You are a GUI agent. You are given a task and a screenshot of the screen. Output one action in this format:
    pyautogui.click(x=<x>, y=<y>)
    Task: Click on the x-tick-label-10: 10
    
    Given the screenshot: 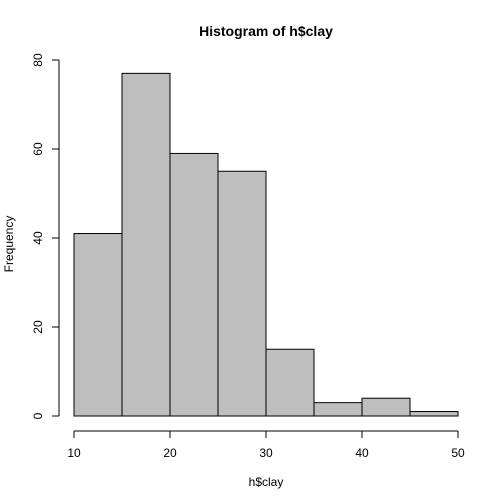 What is the action you would take?
    pyautogui.click(x=74, y=453)
    